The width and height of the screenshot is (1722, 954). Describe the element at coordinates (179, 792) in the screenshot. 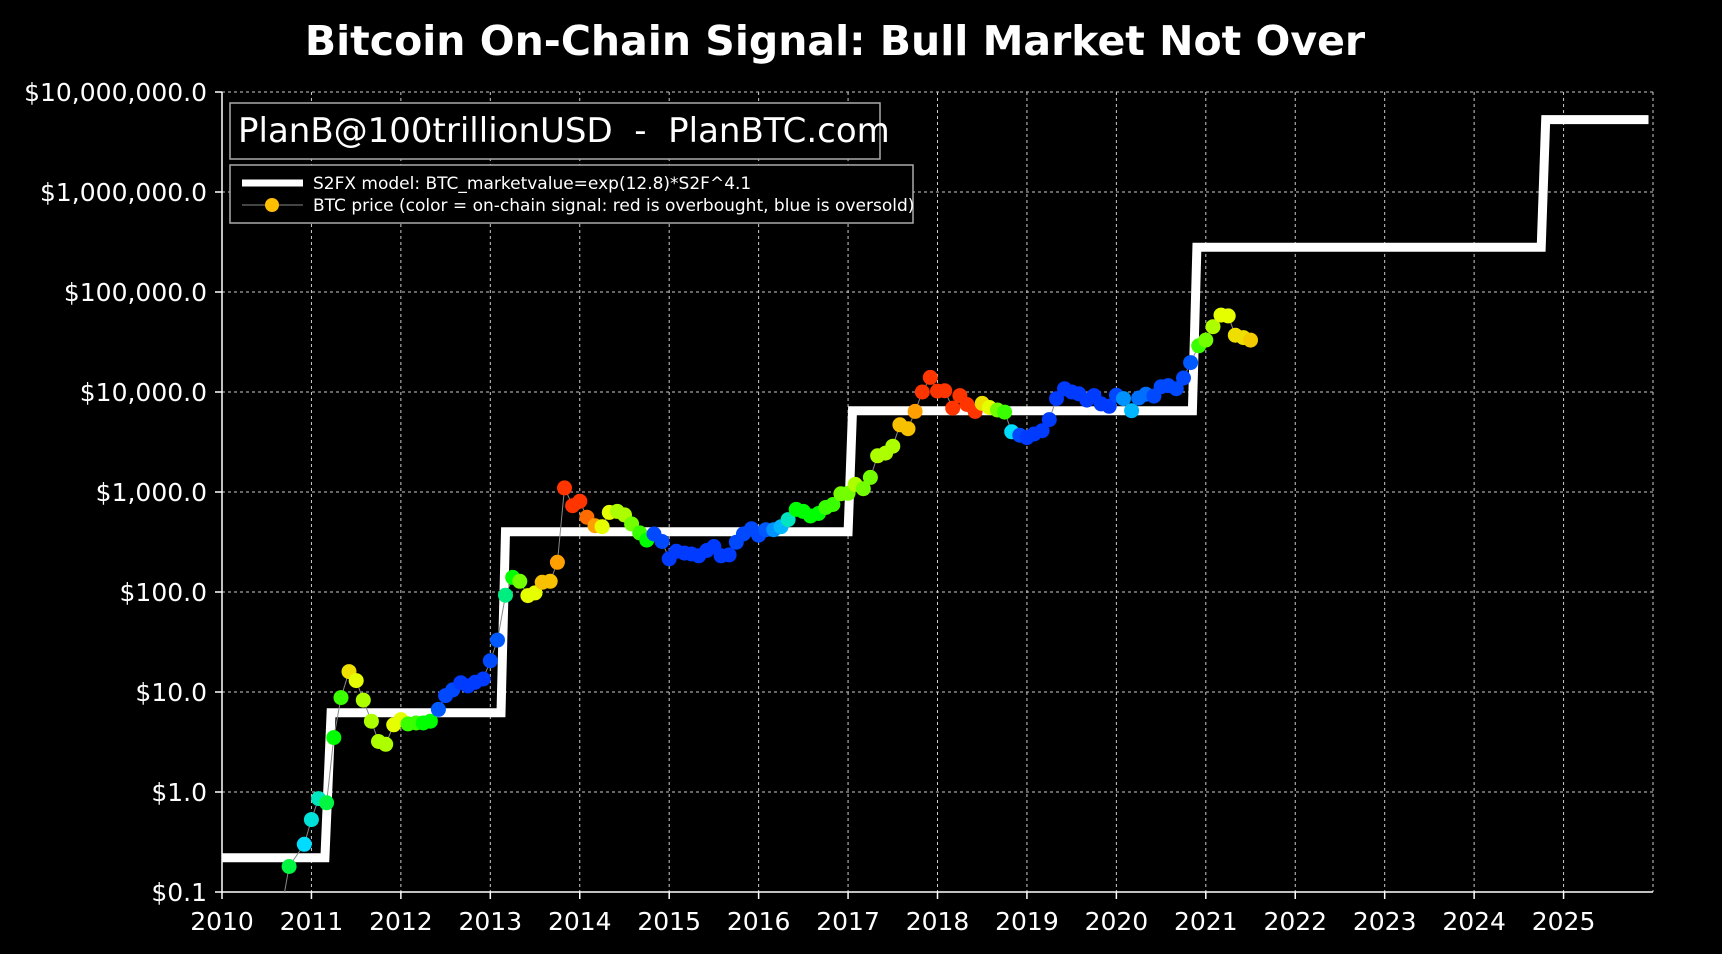

I see `y-tick-label: $1.0` at that location.